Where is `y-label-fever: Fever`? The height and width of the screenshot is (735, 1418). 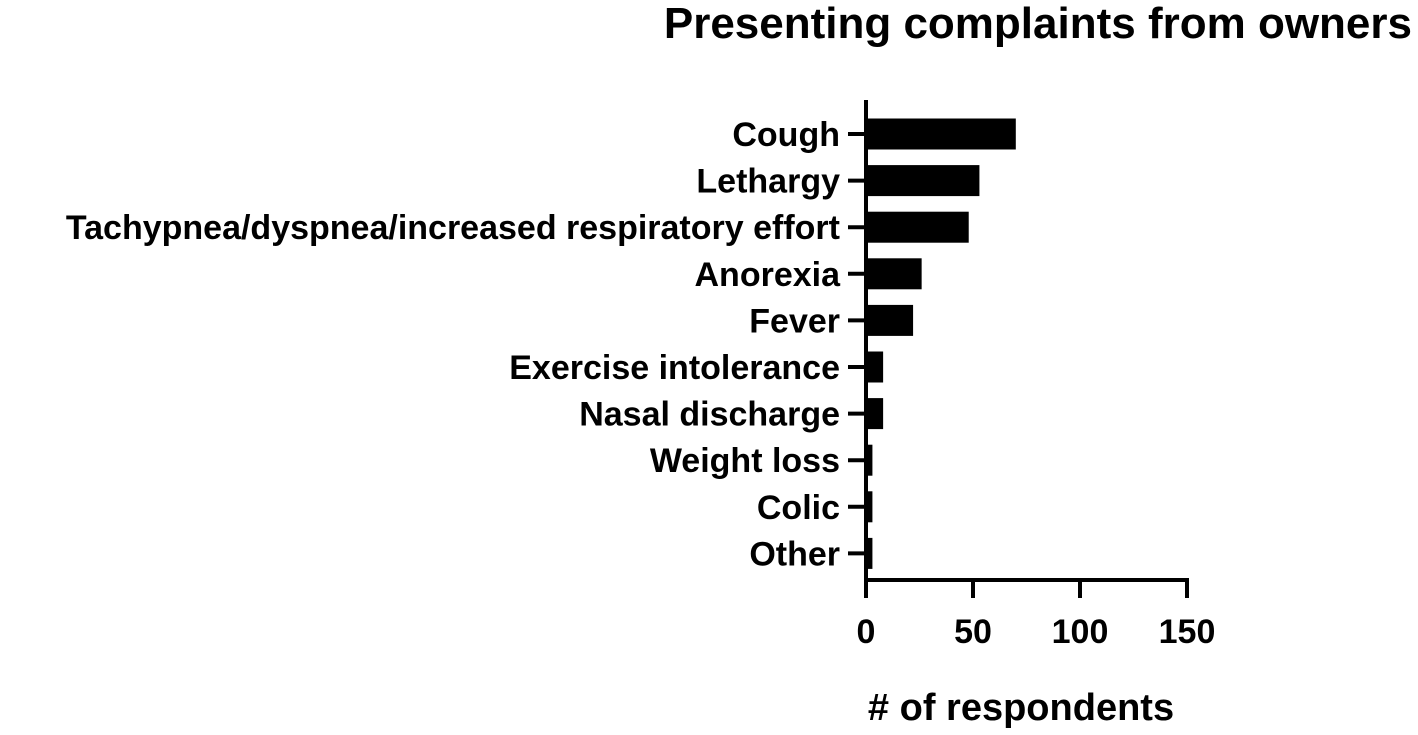 y-label-fever: Fever is located at coordinates (794, 321).